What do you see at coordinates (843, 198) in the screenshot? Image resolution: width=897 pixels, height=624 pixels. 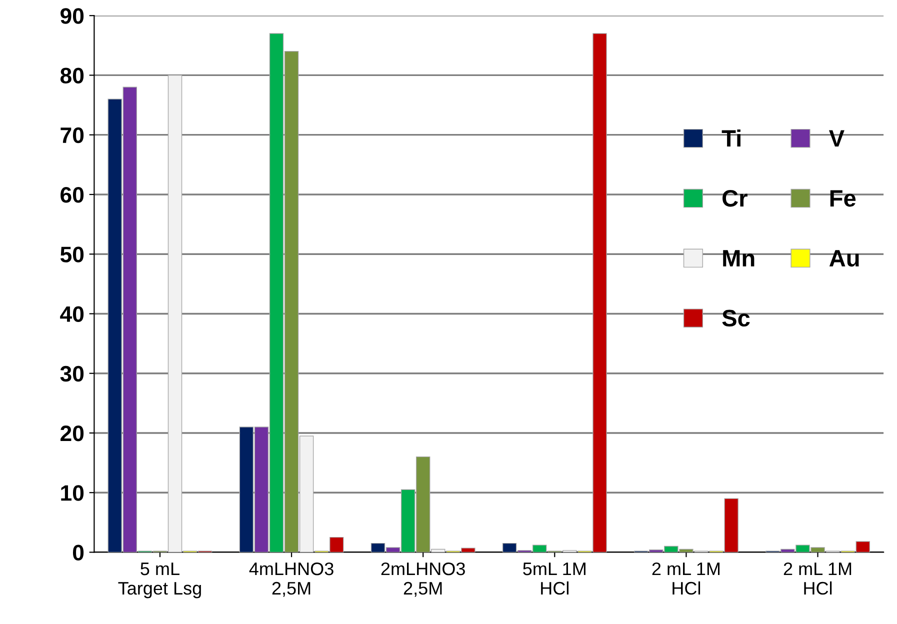 I see `legend-label: Fe` at bounding box center [843, 198].